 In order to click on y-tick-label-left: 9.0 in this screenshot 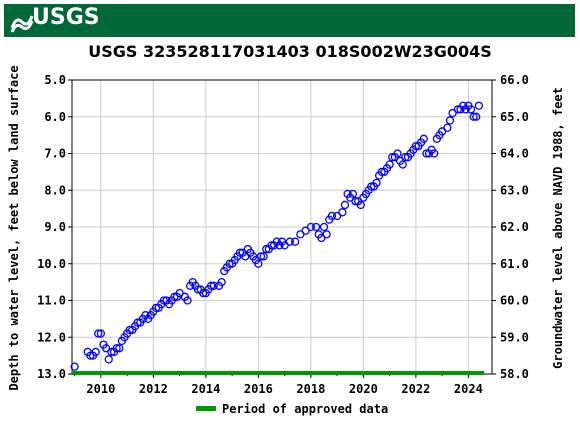, I will do `click(55, 227)`.